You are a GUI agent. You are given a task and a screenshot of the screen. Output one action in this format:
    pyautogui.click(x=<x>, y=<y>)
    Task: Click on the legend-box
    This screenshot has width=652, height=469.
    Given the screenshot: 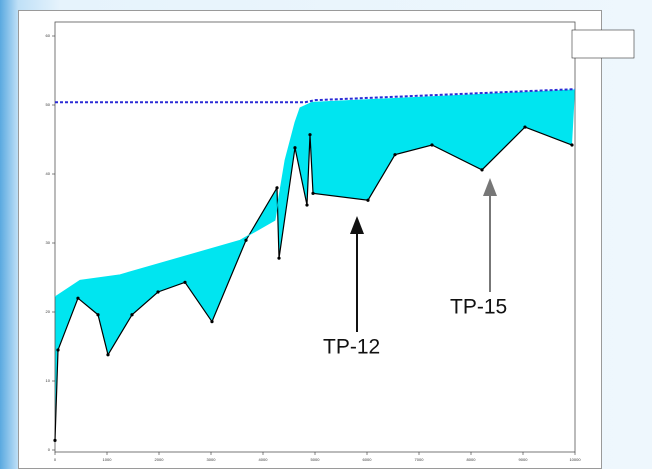 What is the action you would take?
    pyautogui.click(x=603, y=44)
    